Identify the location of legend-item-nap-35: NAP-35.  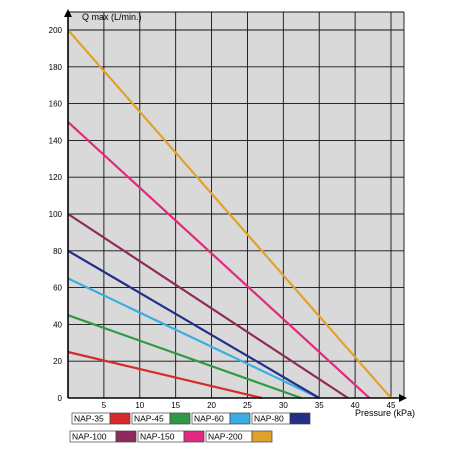
(101, 418).